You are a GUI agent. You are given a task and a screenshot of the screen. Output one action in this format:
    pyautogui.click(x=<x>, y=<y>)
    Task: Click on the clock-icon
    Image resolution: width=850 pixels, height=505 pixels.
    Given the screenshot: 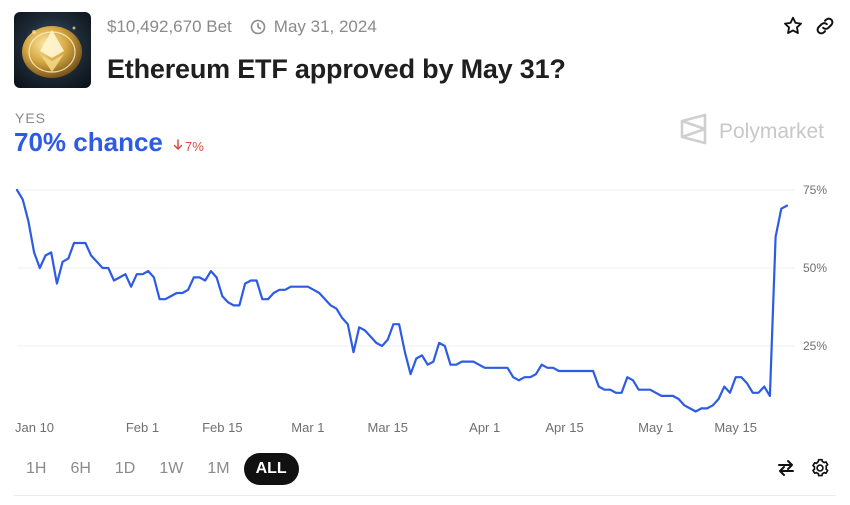 What is the action you would take?
    pyautogui.click(x=258, y=27)
    